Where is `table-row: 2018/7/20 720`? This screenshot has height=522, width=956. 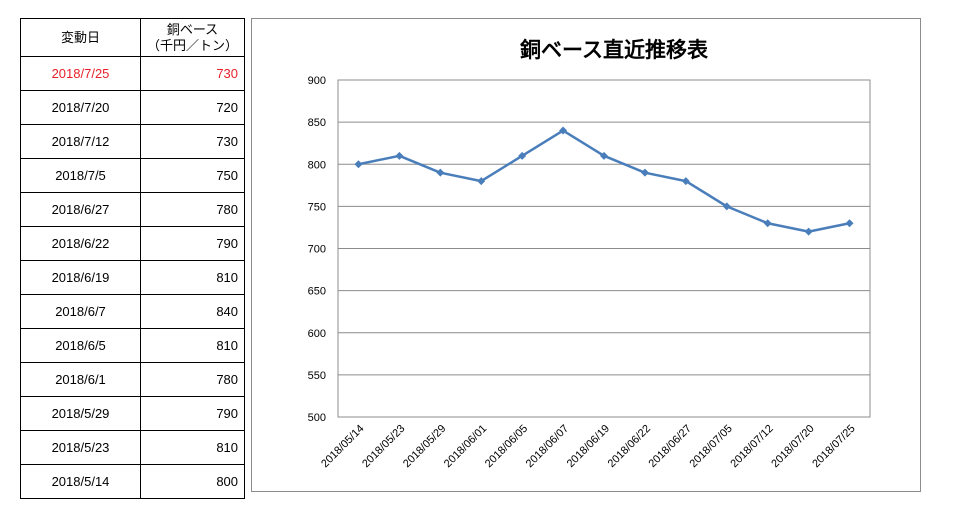
table-row: 2018/7/20 720 is located at coordinates (133, 107).